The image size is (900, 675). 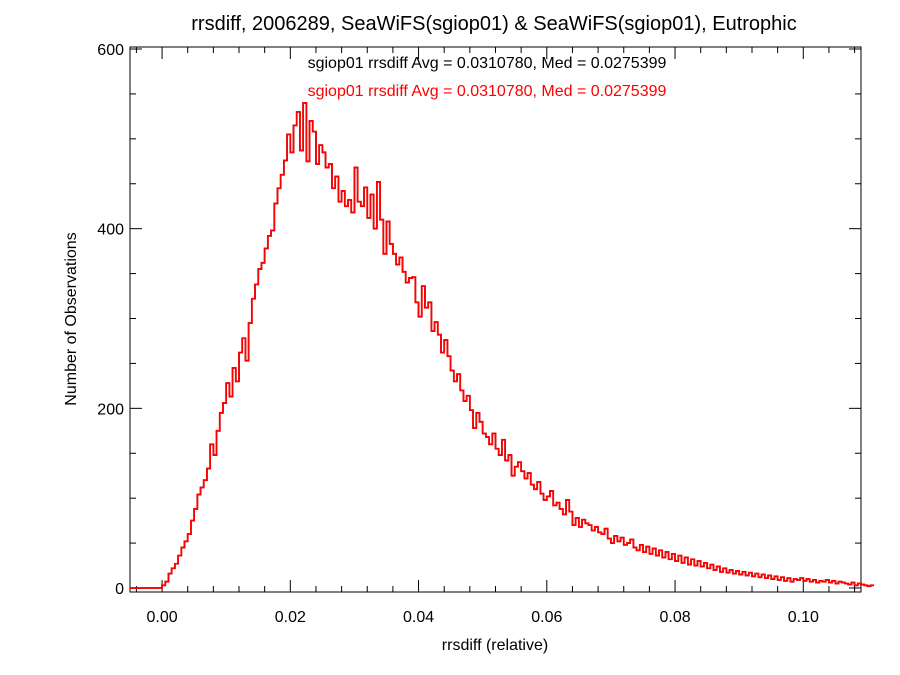 I want to click on x-tick-label: 0.04, so click(x=418, y=617).